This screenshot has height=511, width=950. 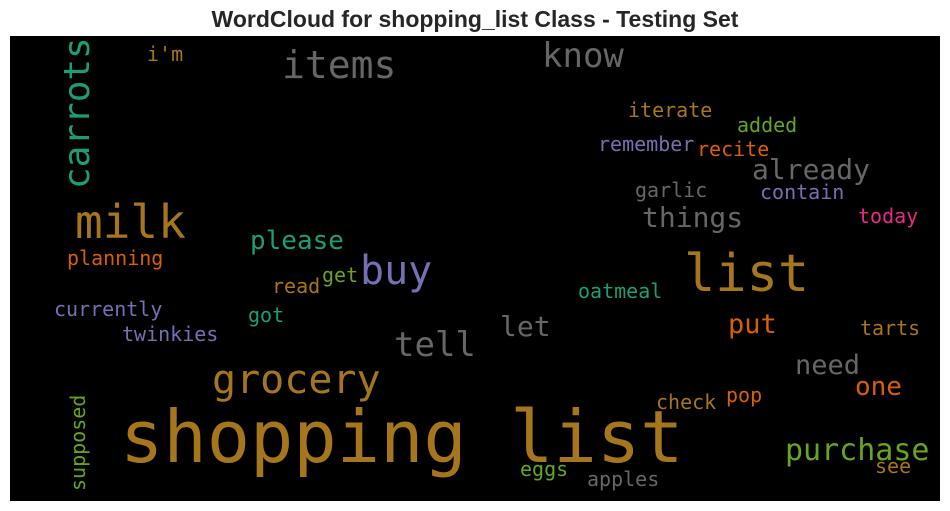 What do you see at coordinates (828, 365) in the screenshot?
I see `word-need: need` at bounding box center [828, 365].